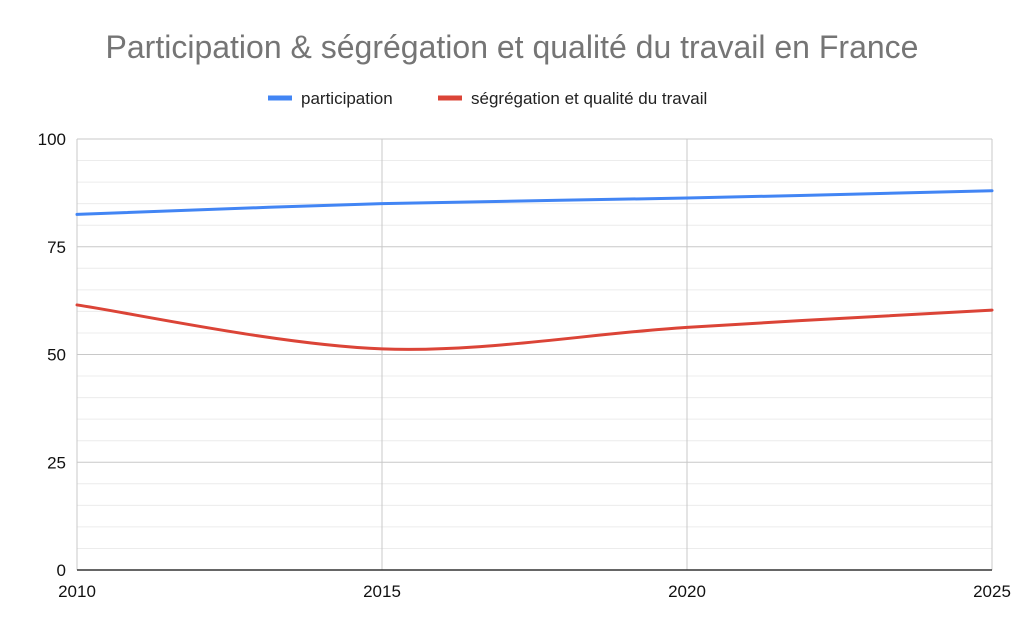 Image resolution: width=1024 pixels, height=633 pixels. I want to click on y-tick-label: 0, so click(61, 570).